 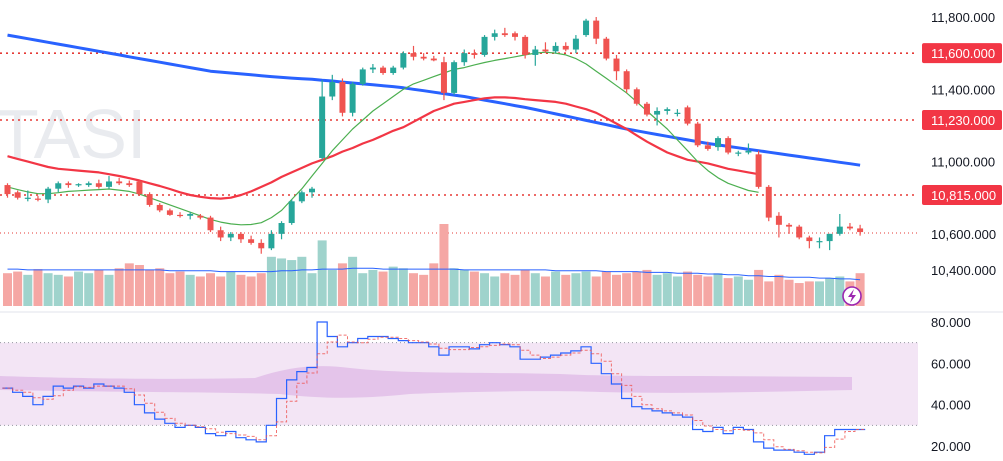 What do you see at coordinates (852, 296) in the screenshot?
I see `lightning-icon` at bounding box center [852, 296].